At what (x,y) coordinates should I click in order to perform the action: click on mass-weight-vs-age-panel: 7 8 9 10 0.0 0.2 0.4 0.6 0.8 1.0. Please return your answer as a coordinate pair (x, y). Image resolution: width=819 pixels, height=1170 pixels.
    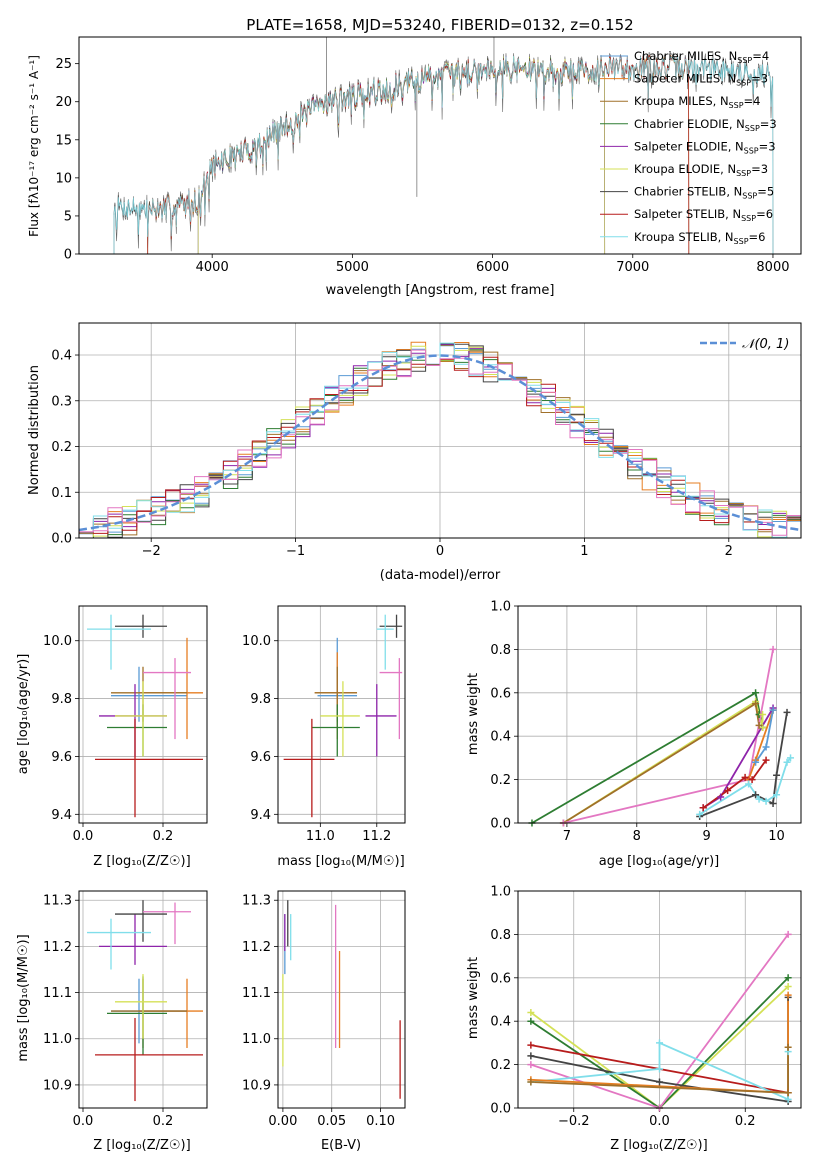
    Looking at the image, I should click on (646, 722).